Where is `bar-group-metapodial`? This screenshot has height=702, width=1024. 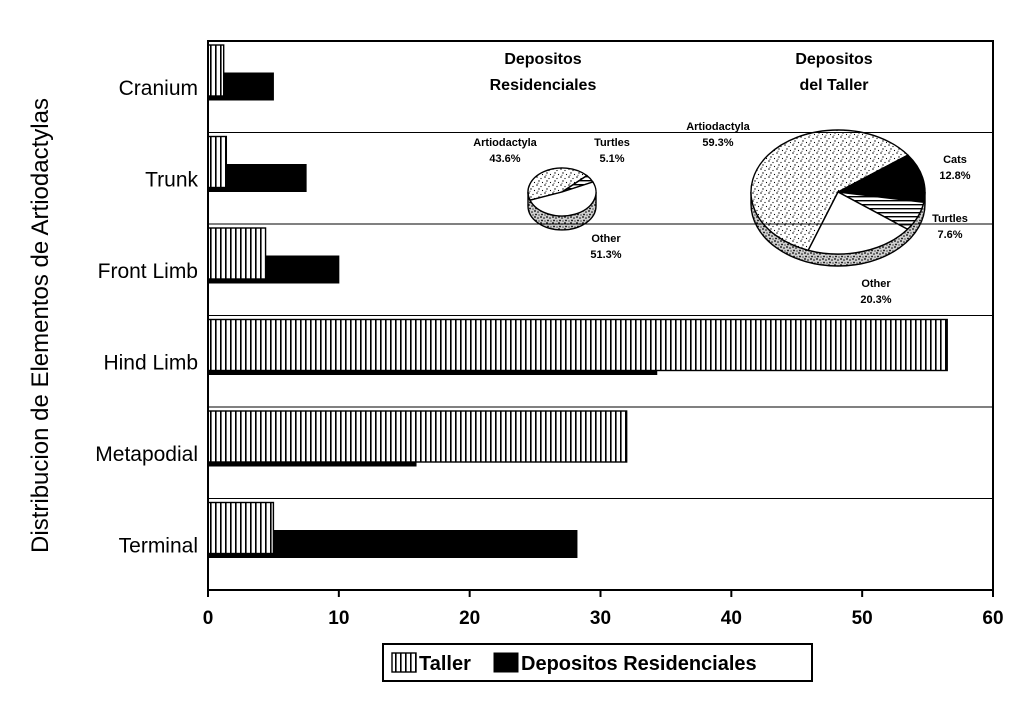 bar-group-metapodial is located at coordinates (417, 438).